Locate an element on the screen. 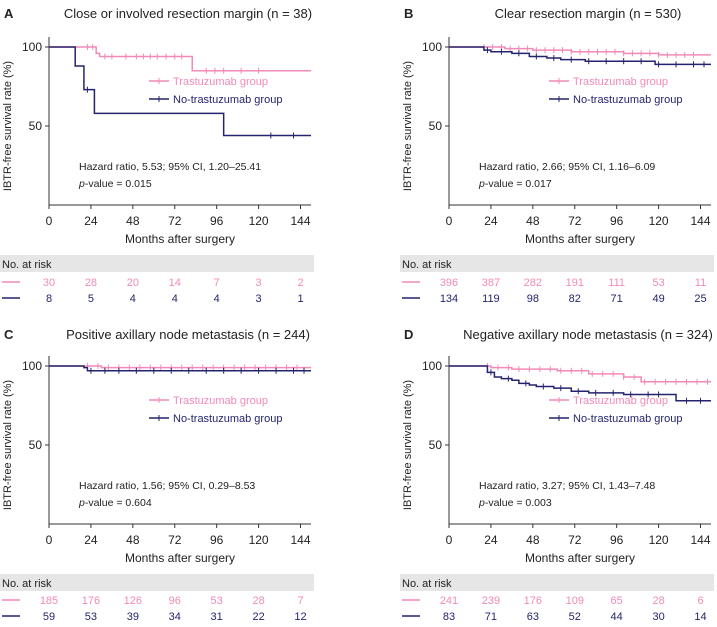 This screenshot has width=717, height=627. risk-row-trastuzumab: 241 239 176 109 65 28 6 is located at coordinates (553, 601).